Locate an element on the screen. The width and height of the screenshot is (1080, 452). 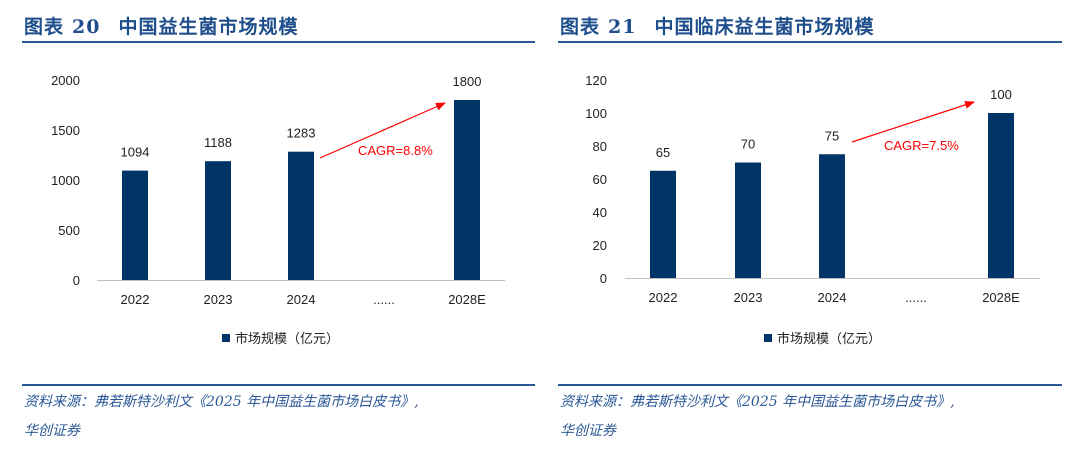
figure-title: 中国益生菌市场规模 is located at coordinates (208, 27).